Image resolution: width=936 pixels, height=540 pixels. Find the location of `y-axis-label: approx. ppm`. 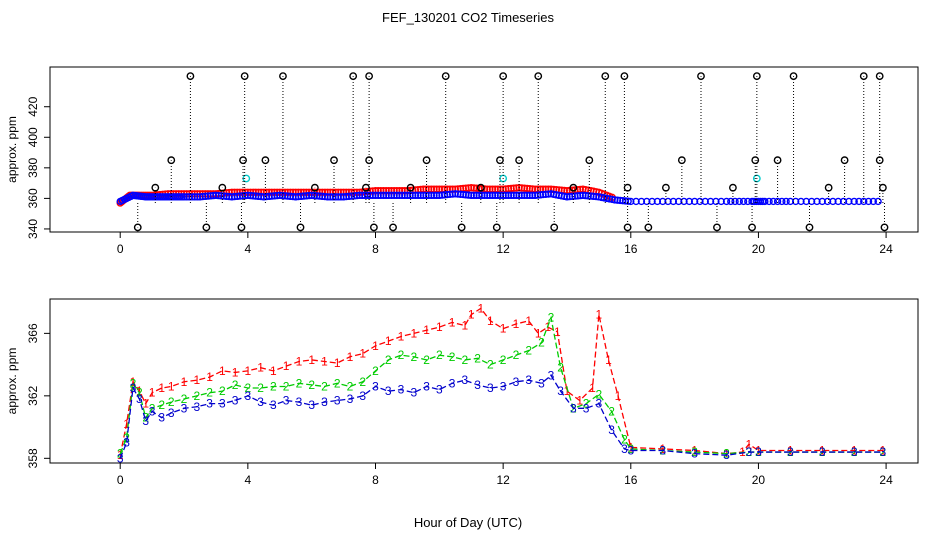

y-axis-label: approx. ppm is located at coordinates (12, 149).